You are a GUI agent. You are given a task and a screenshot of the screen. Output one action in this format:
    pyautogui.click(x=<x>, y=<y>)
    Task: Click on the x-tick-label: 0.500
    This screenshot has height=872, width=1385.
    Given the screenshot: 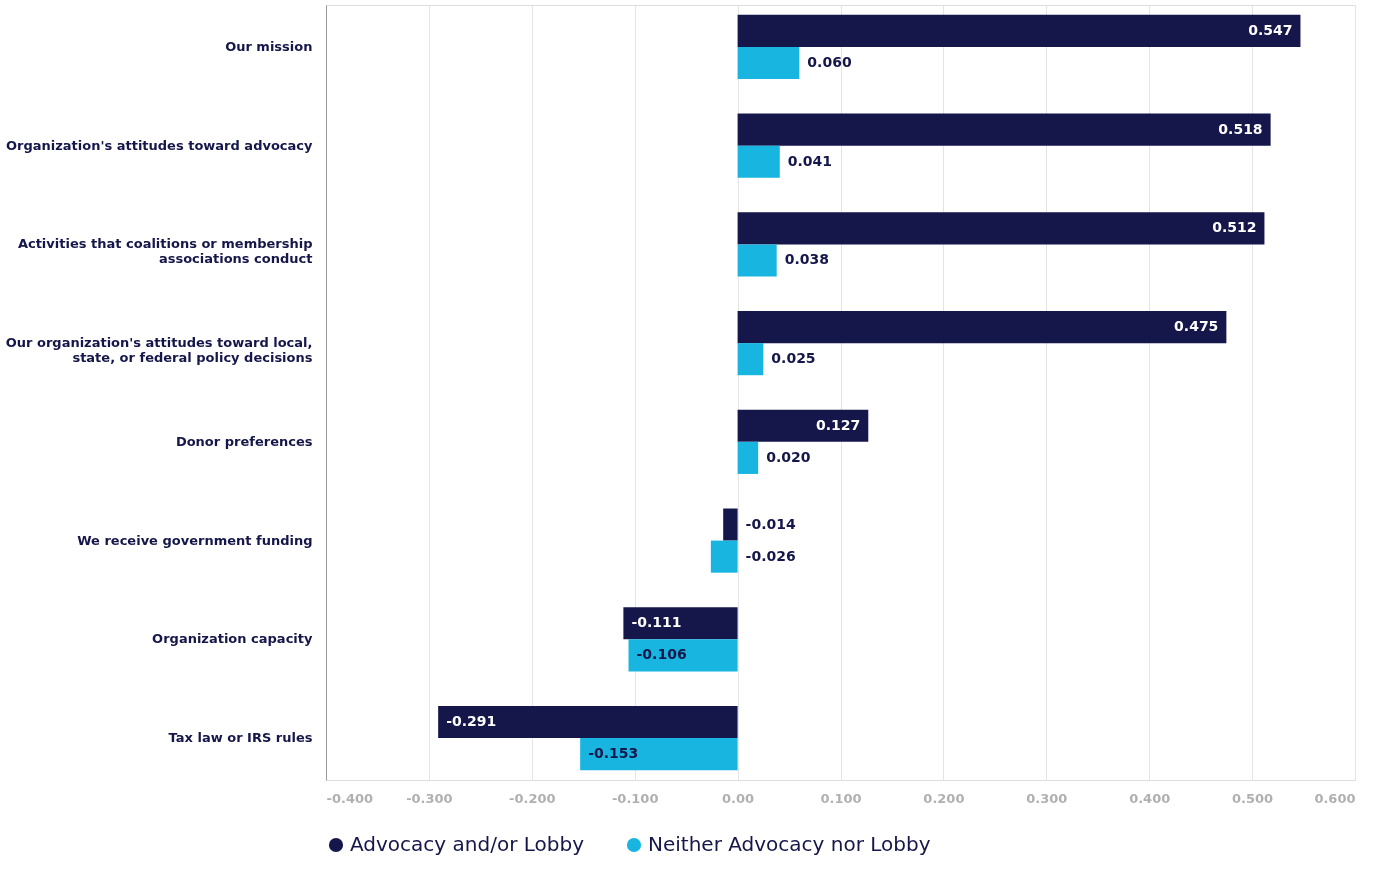 What is the action you would take?
    pyautogui.click(x=1253, y=798)
    